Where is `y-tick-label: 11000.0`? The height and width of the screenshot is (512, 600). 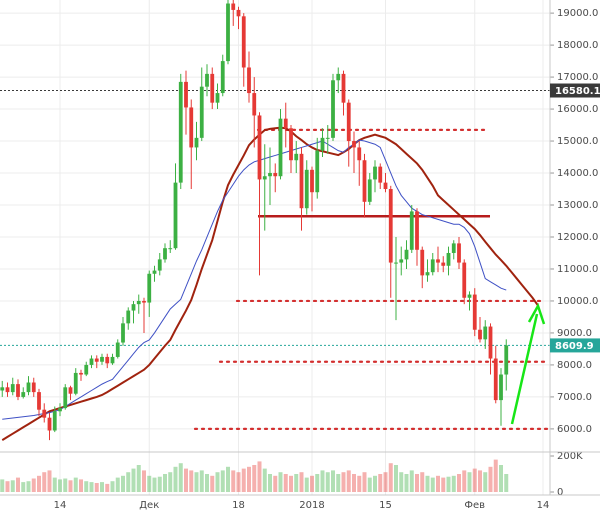
y-tick-label: 11000.0 is located at coordinates (577, 269).